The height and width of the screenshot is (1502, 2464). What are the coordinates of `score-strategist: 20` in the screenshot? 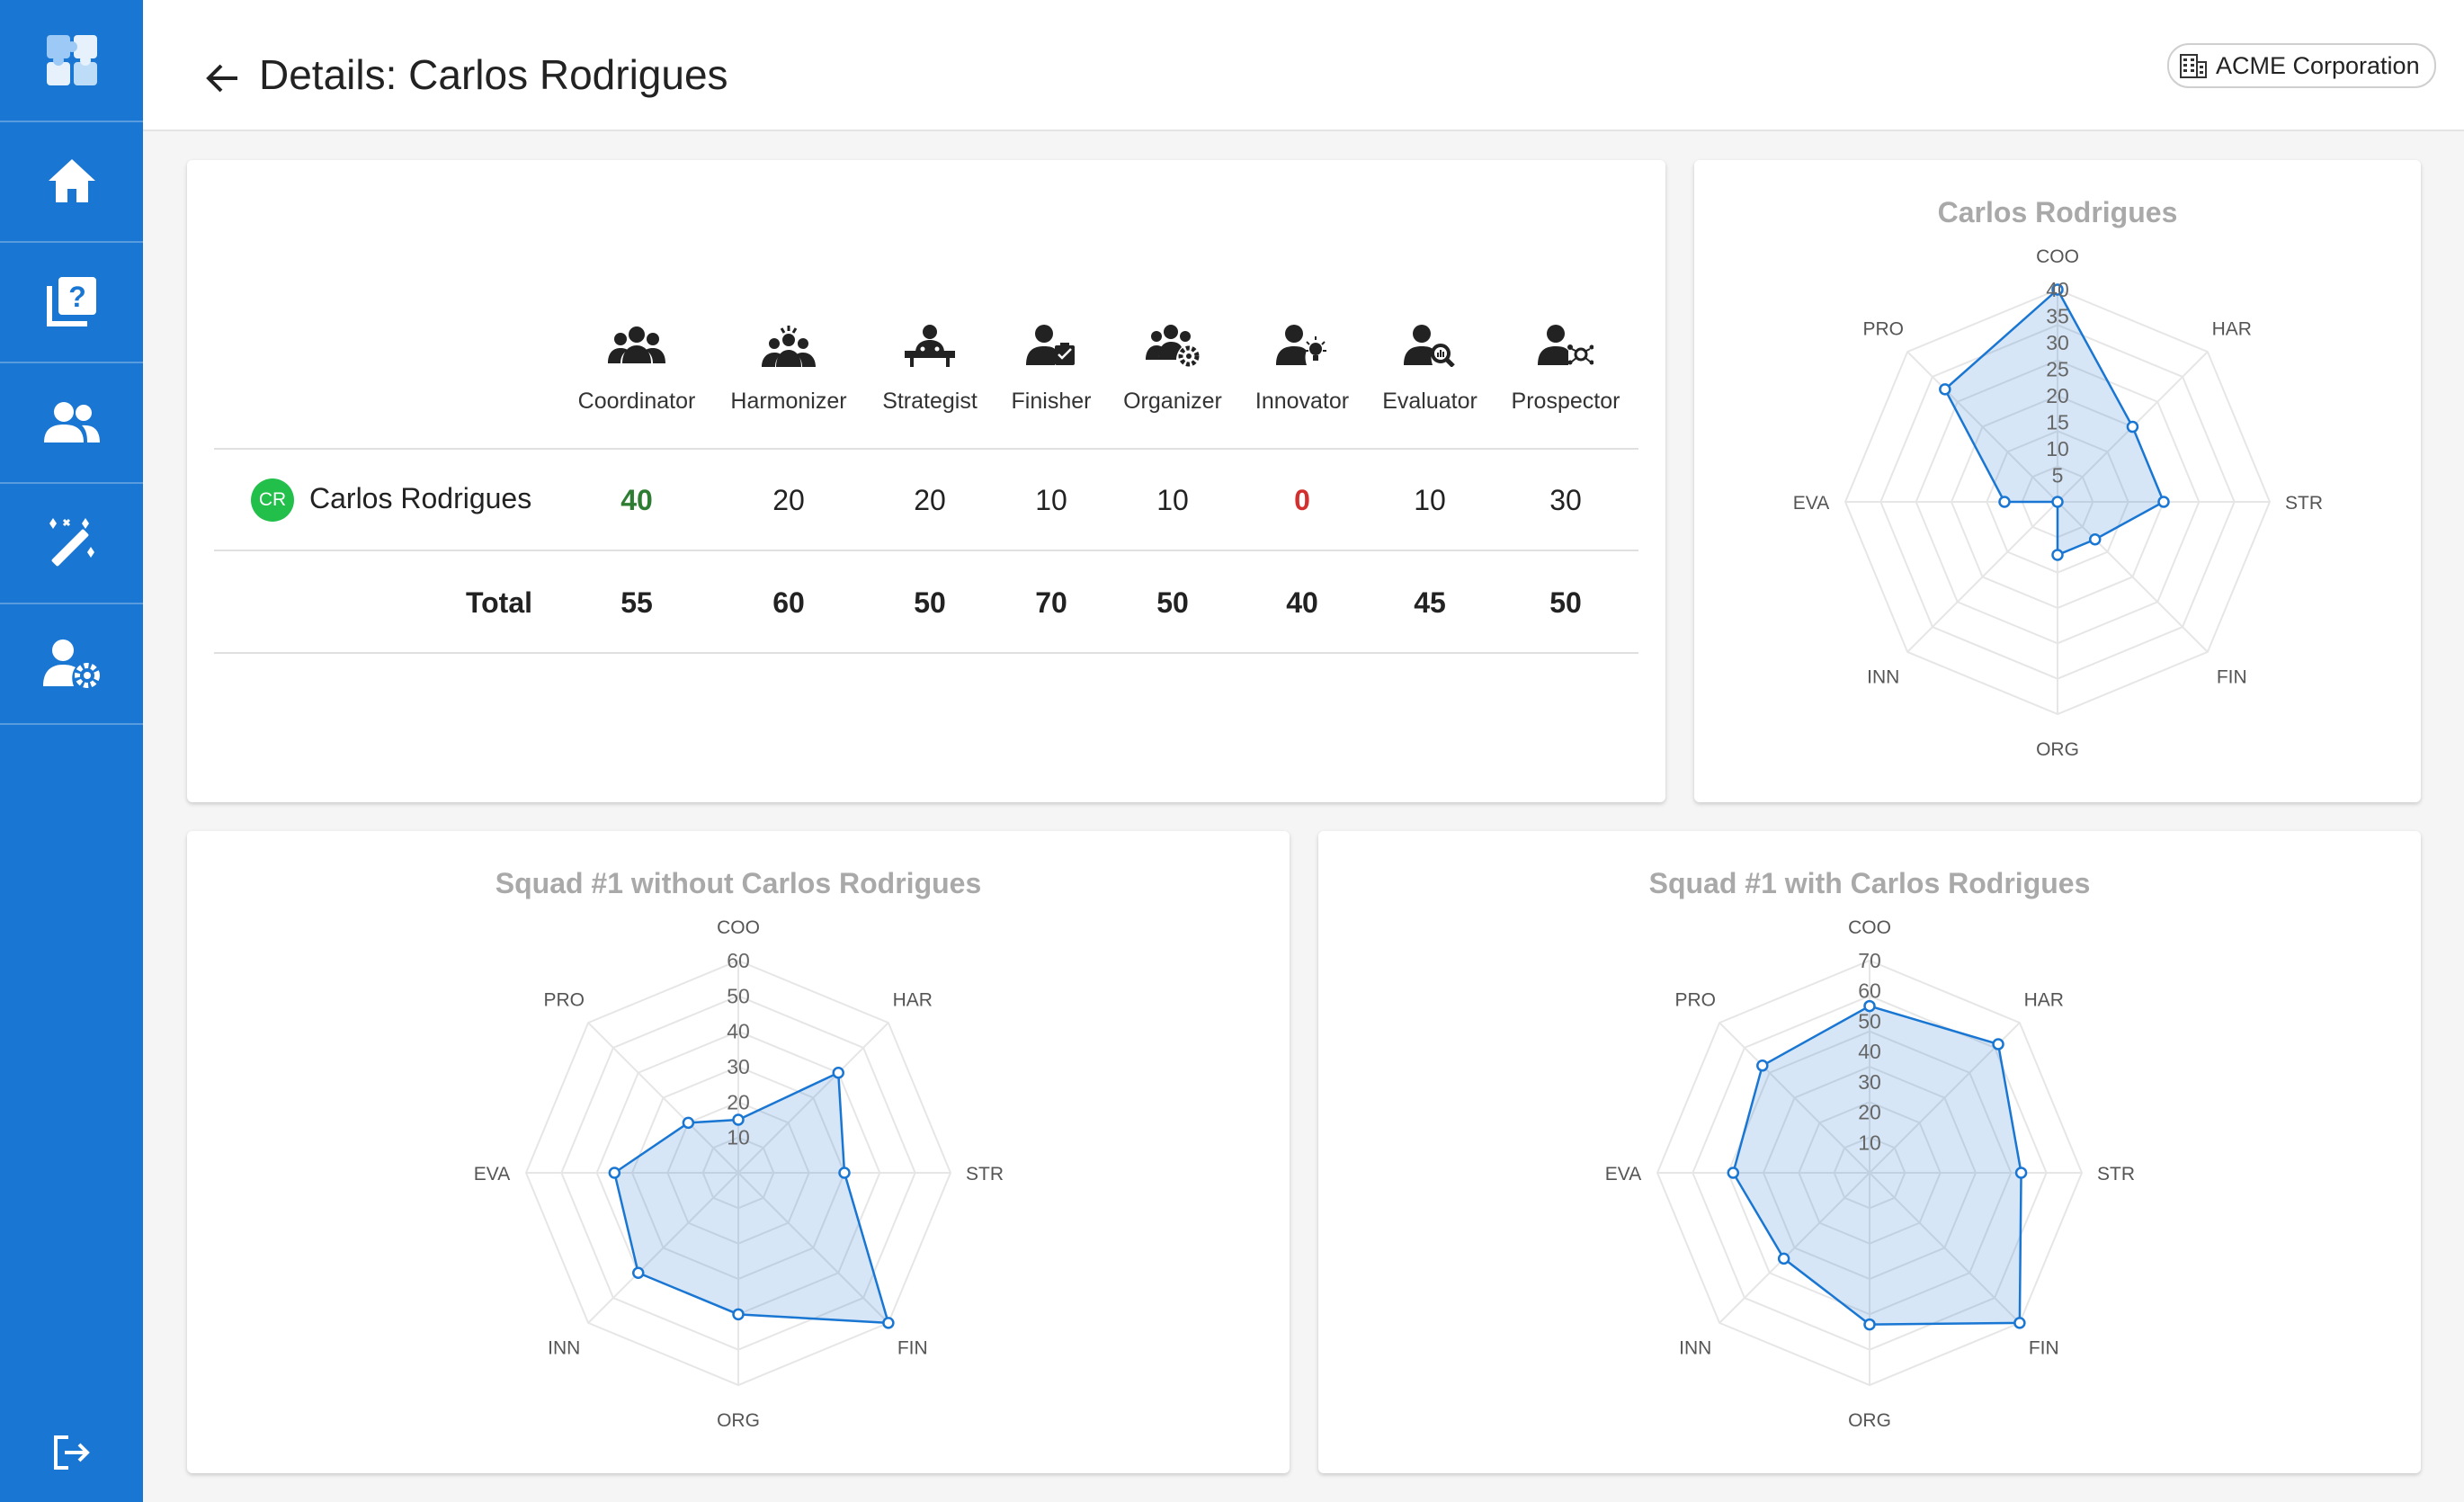 It's located at (930, 500).